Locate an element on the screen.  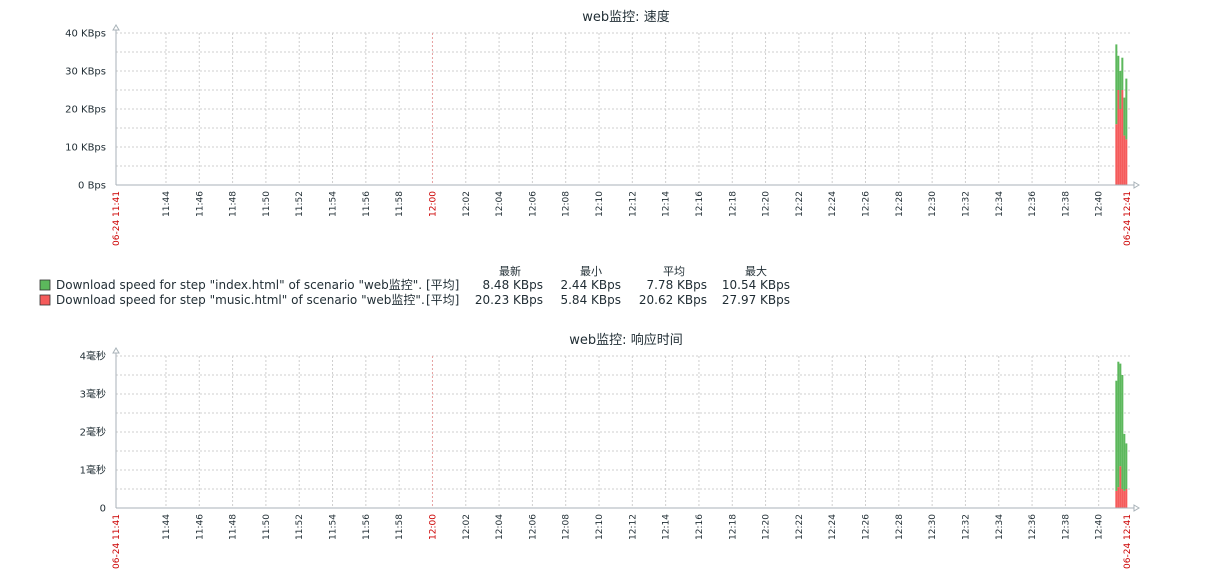
x-tick-label: 12:08 is located at coordinates (567, 204).